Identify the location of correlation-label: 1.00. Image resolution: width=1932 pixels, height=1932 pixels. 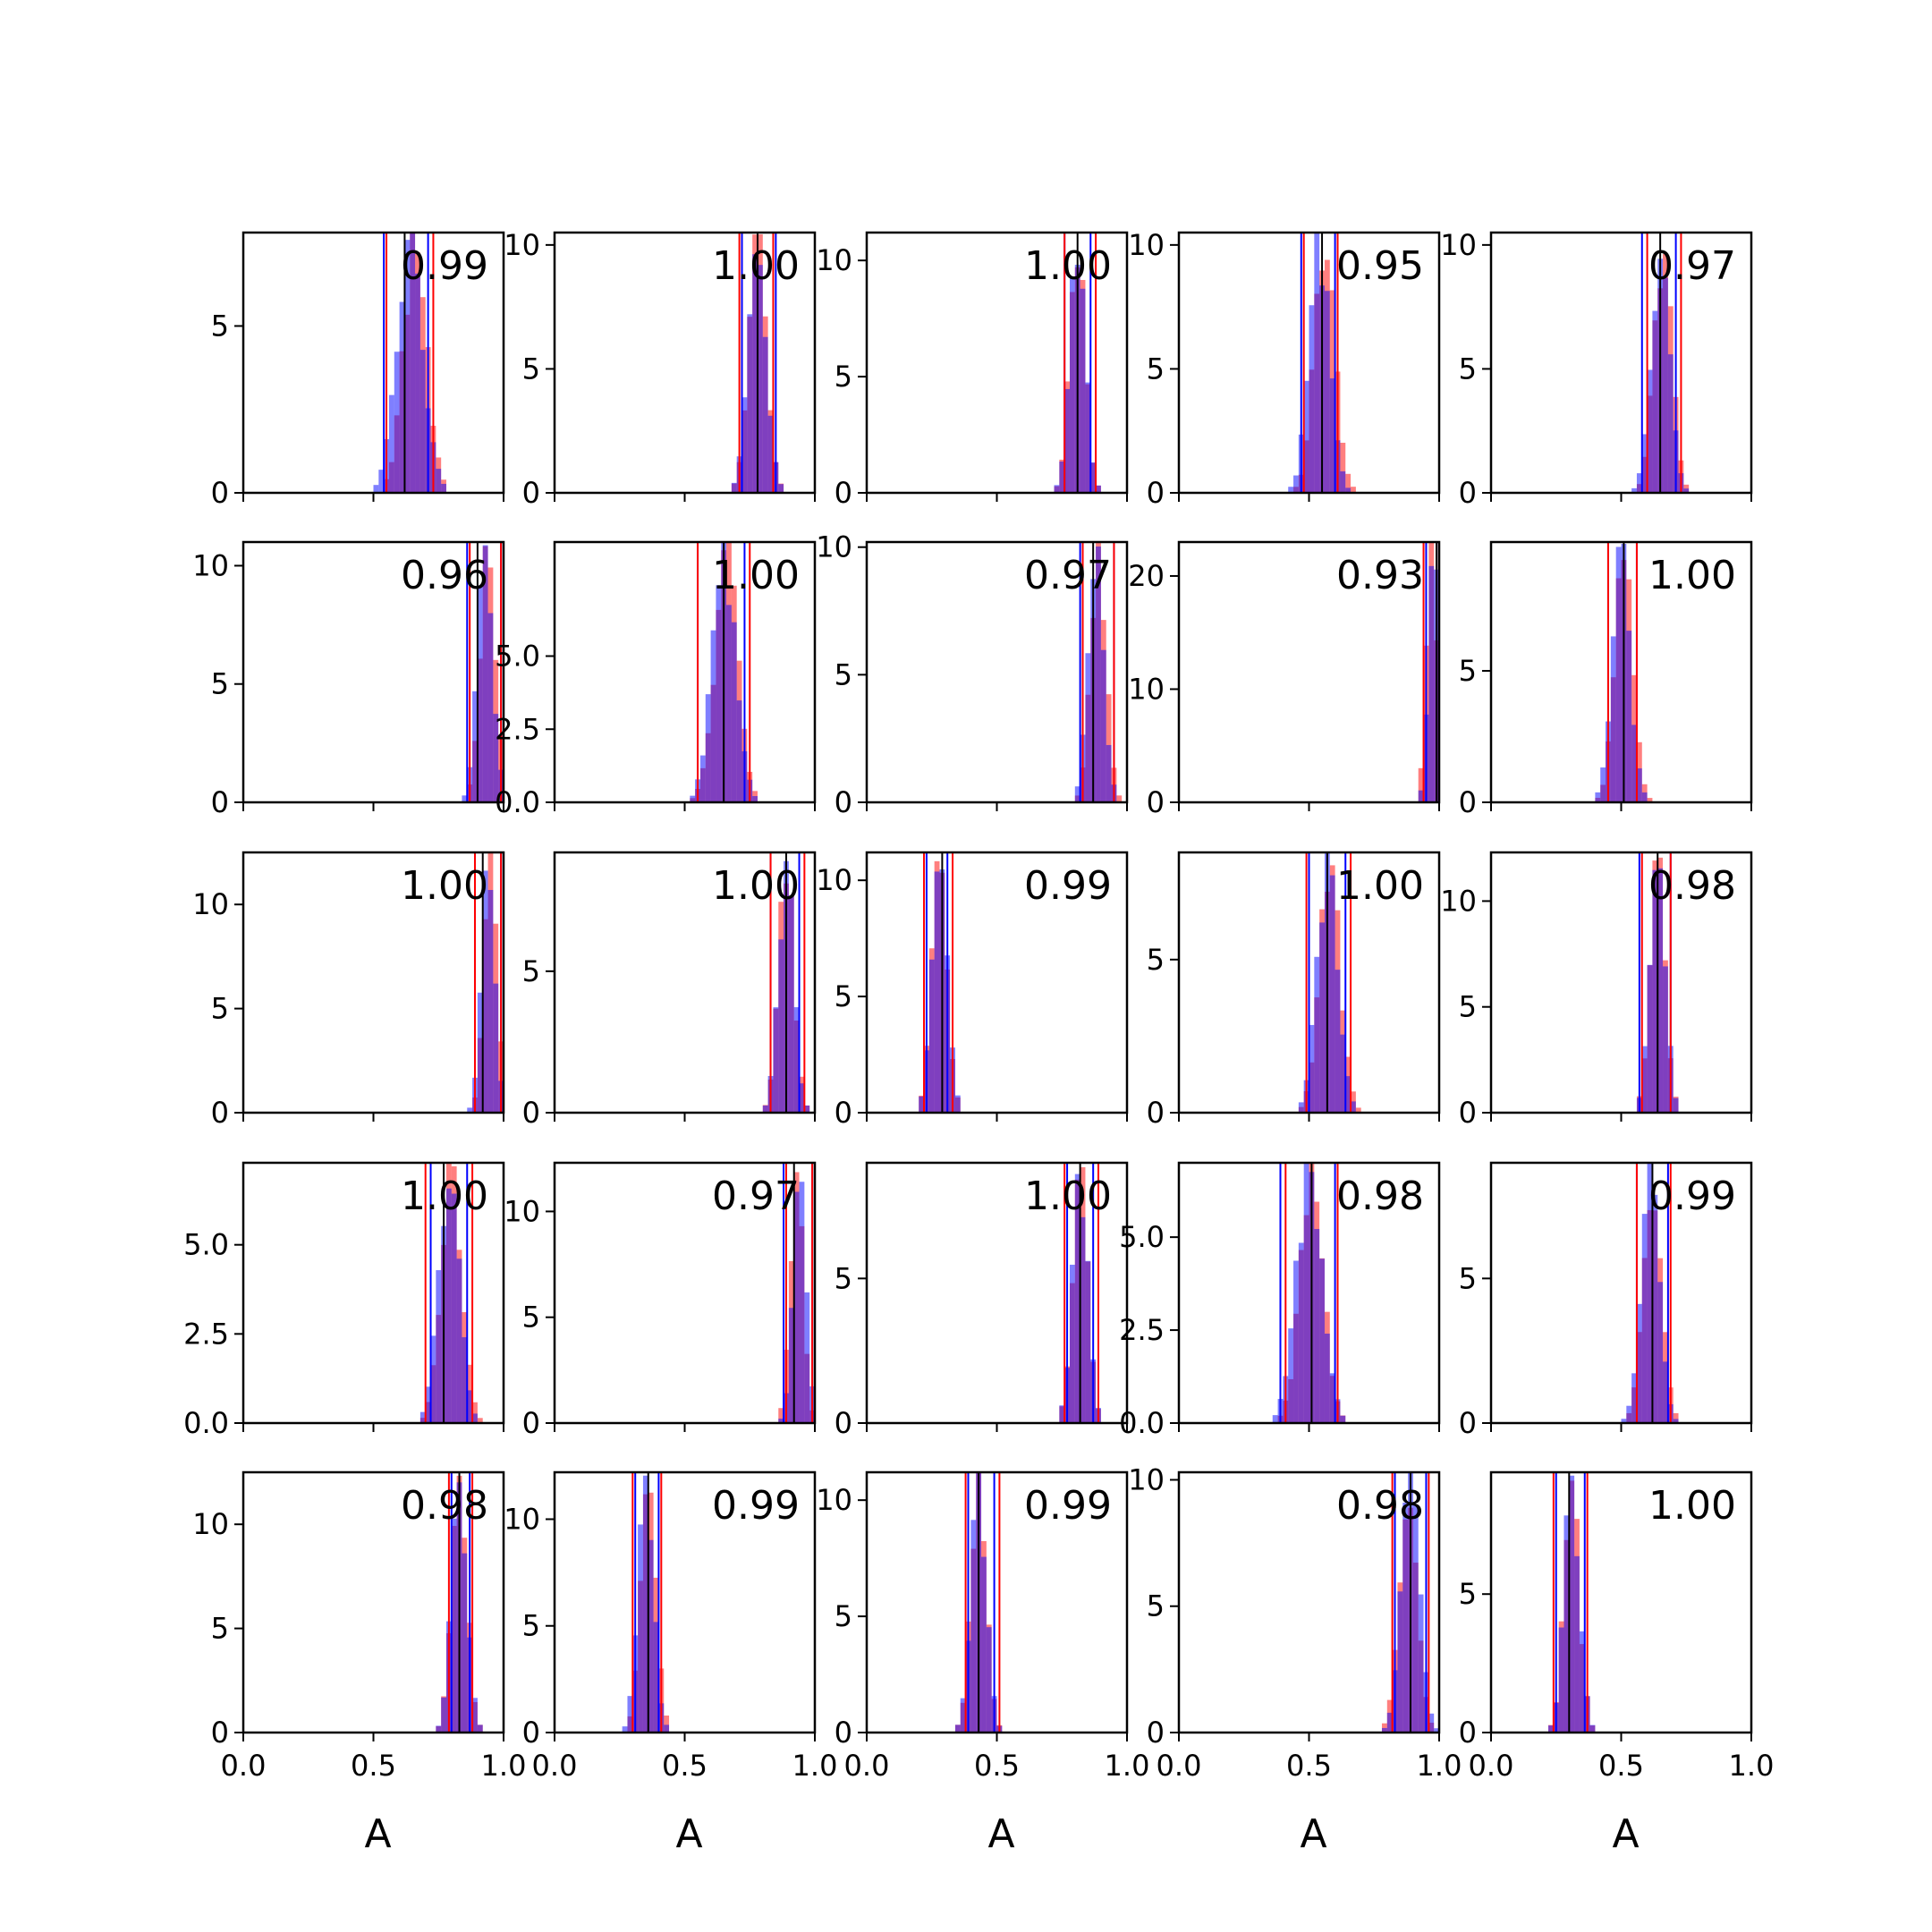
(1068, 1196).